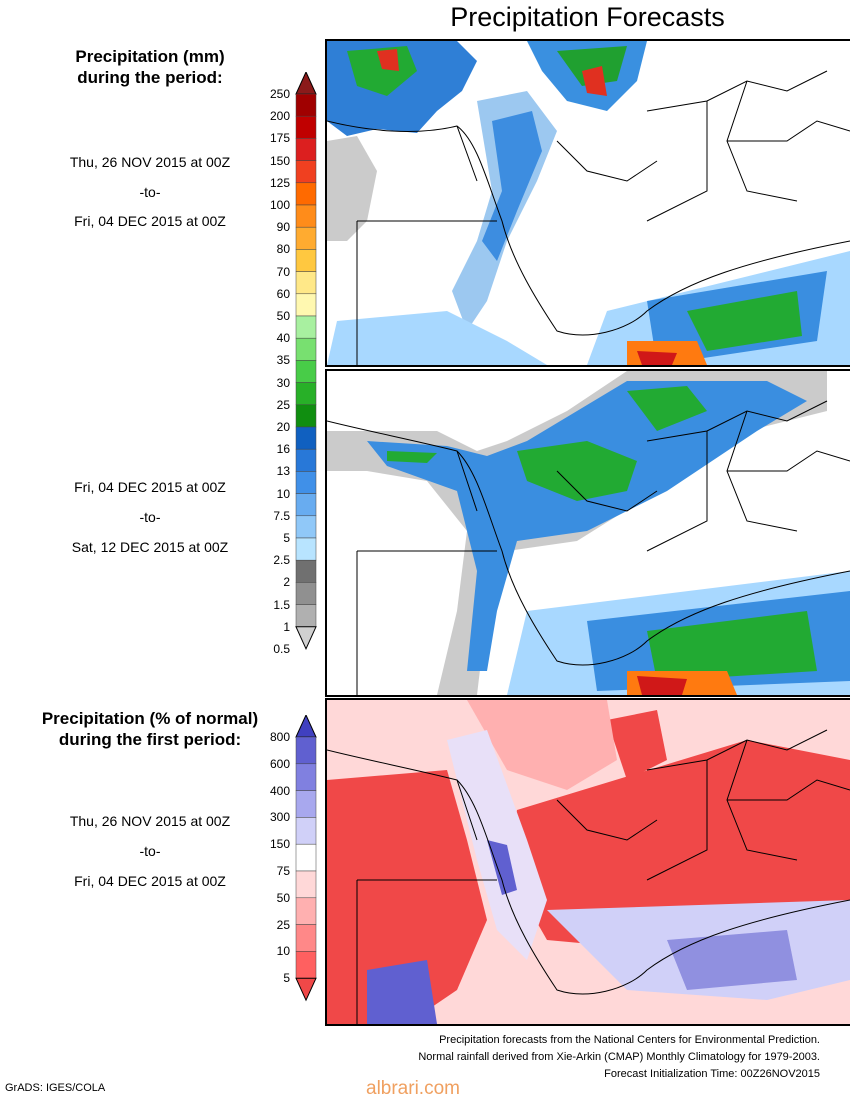  I want to click on pct-title-line1: Precipitation (% of normal), so click(150, 718).